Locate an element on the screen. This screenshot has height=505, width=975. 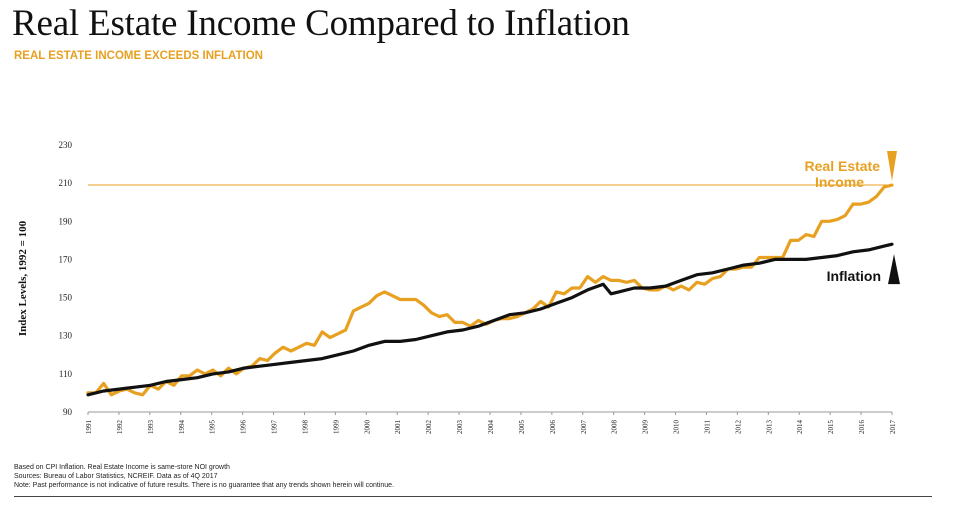
x-tick-label: 1998 is located at coordinates (305, 427).